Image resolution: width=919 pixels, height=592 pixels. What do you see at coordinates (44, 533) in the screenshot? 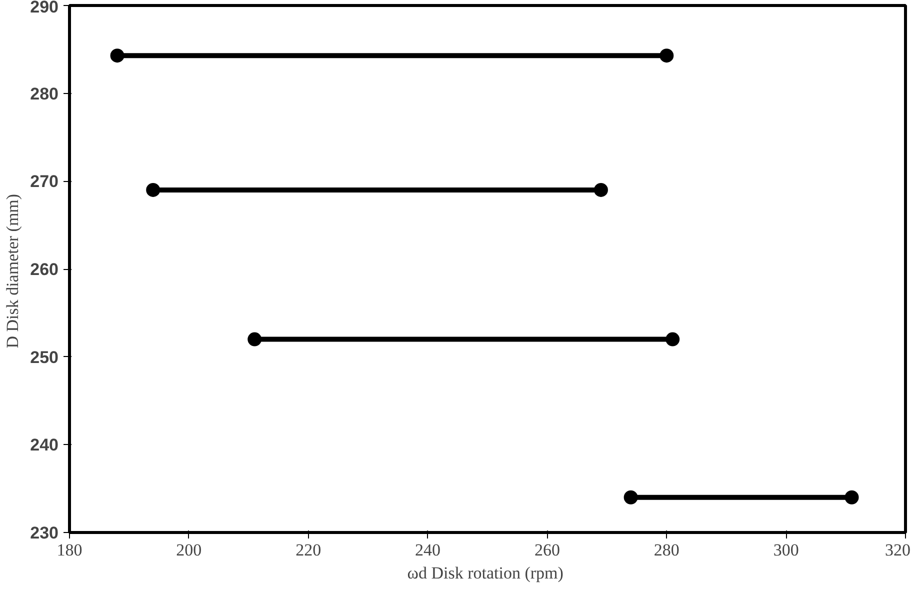
I see `y-tick-label: 230` at bounding box center [44, 533].